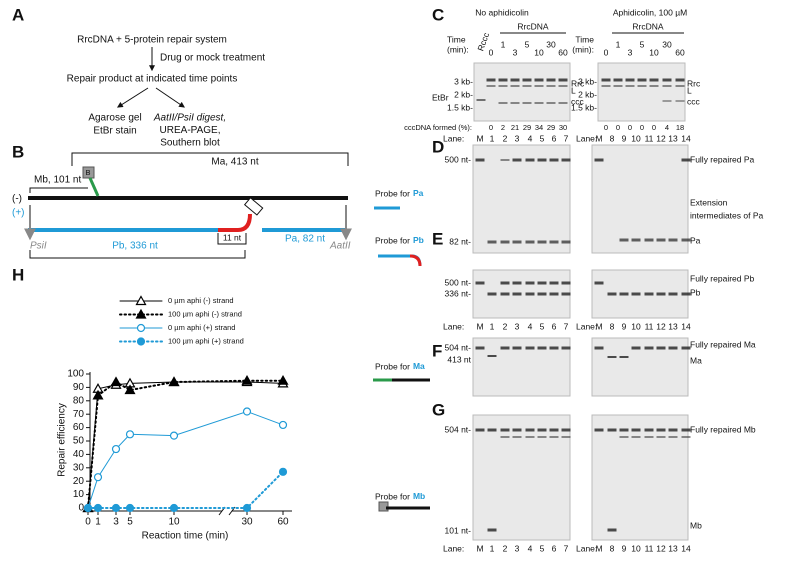 The height and width of the screenshot is (569, 787). I want to click on legend-marker, so click(141, 313).